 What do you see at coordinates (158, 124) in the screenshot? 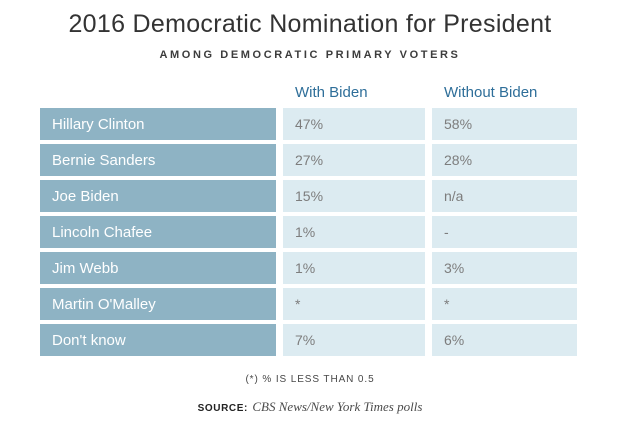
I see `candidate-name: Hillary Clinton` at bounding box center [158, 124].